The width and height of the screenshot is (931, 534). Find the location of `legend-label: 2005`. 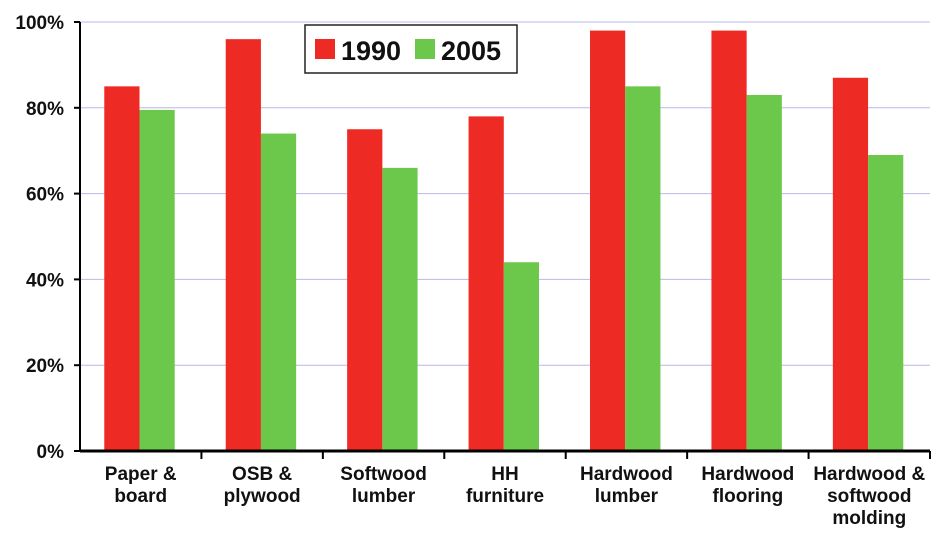

legend-label: 2005 is located at coordinates (471, 51).